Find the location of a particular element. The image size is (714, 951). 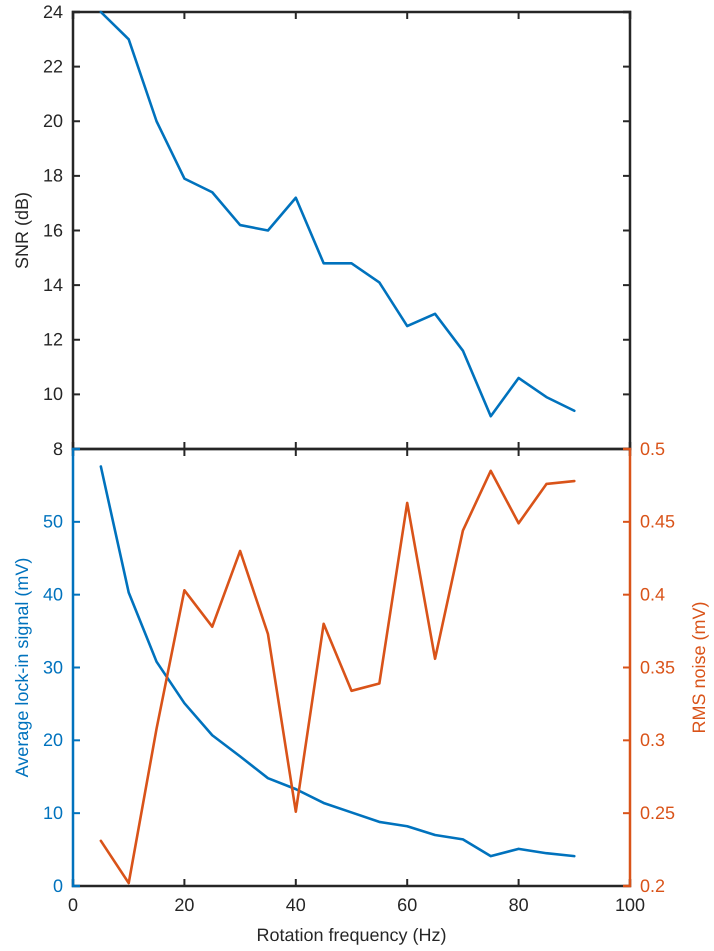

y-tick-label: 40 is located at coordinates (52, 594).